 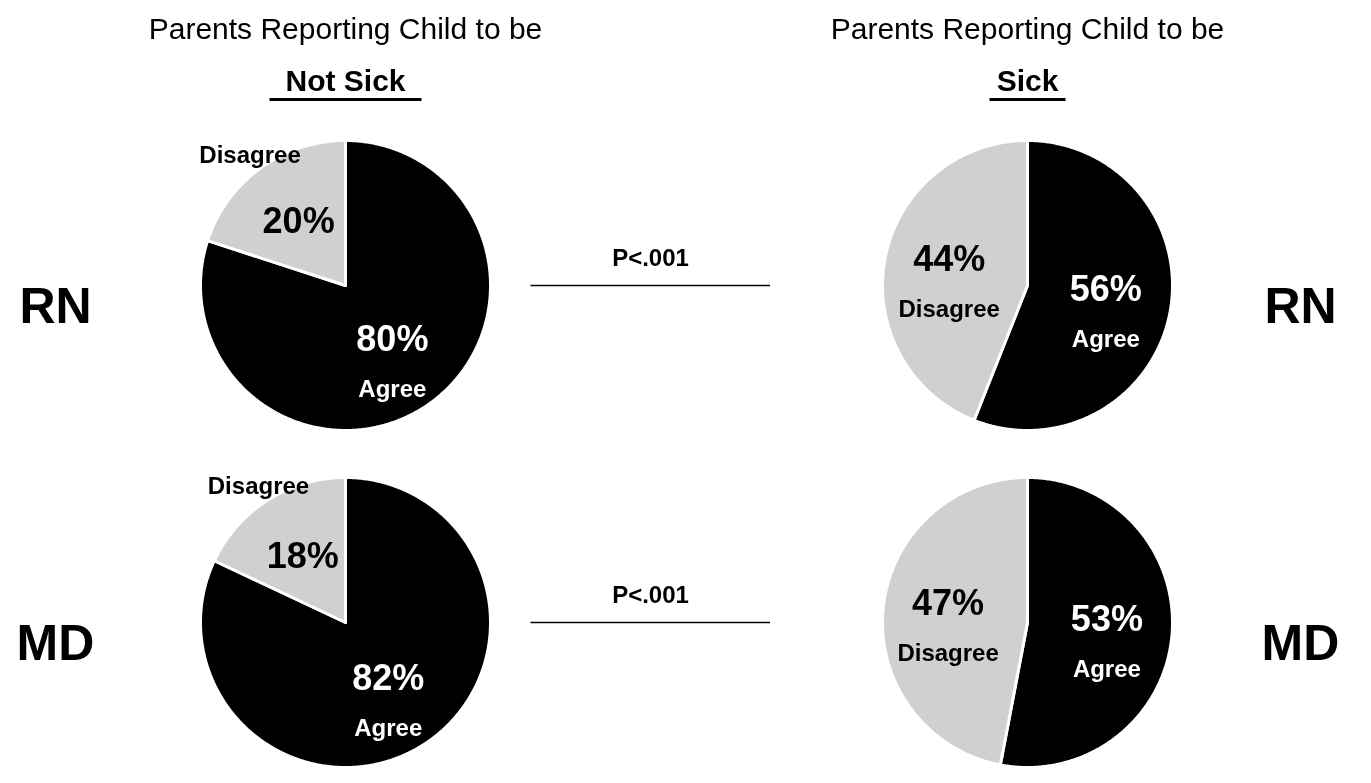 I want to click on data-label: 44%, so click(x=949, y=259).